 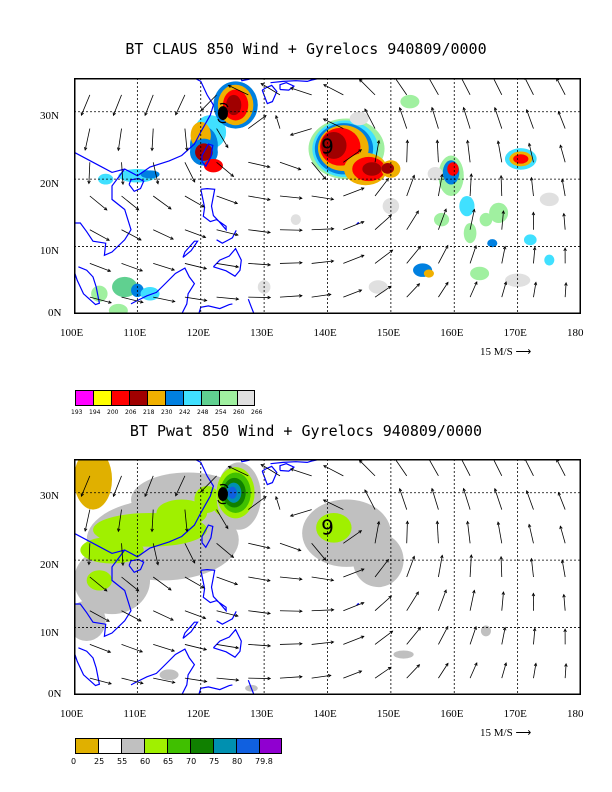 What do you see at coordinates (55, 694) in the screenshot?
I see `y-tick-0n: 0N` at bounding box center [55, 694].